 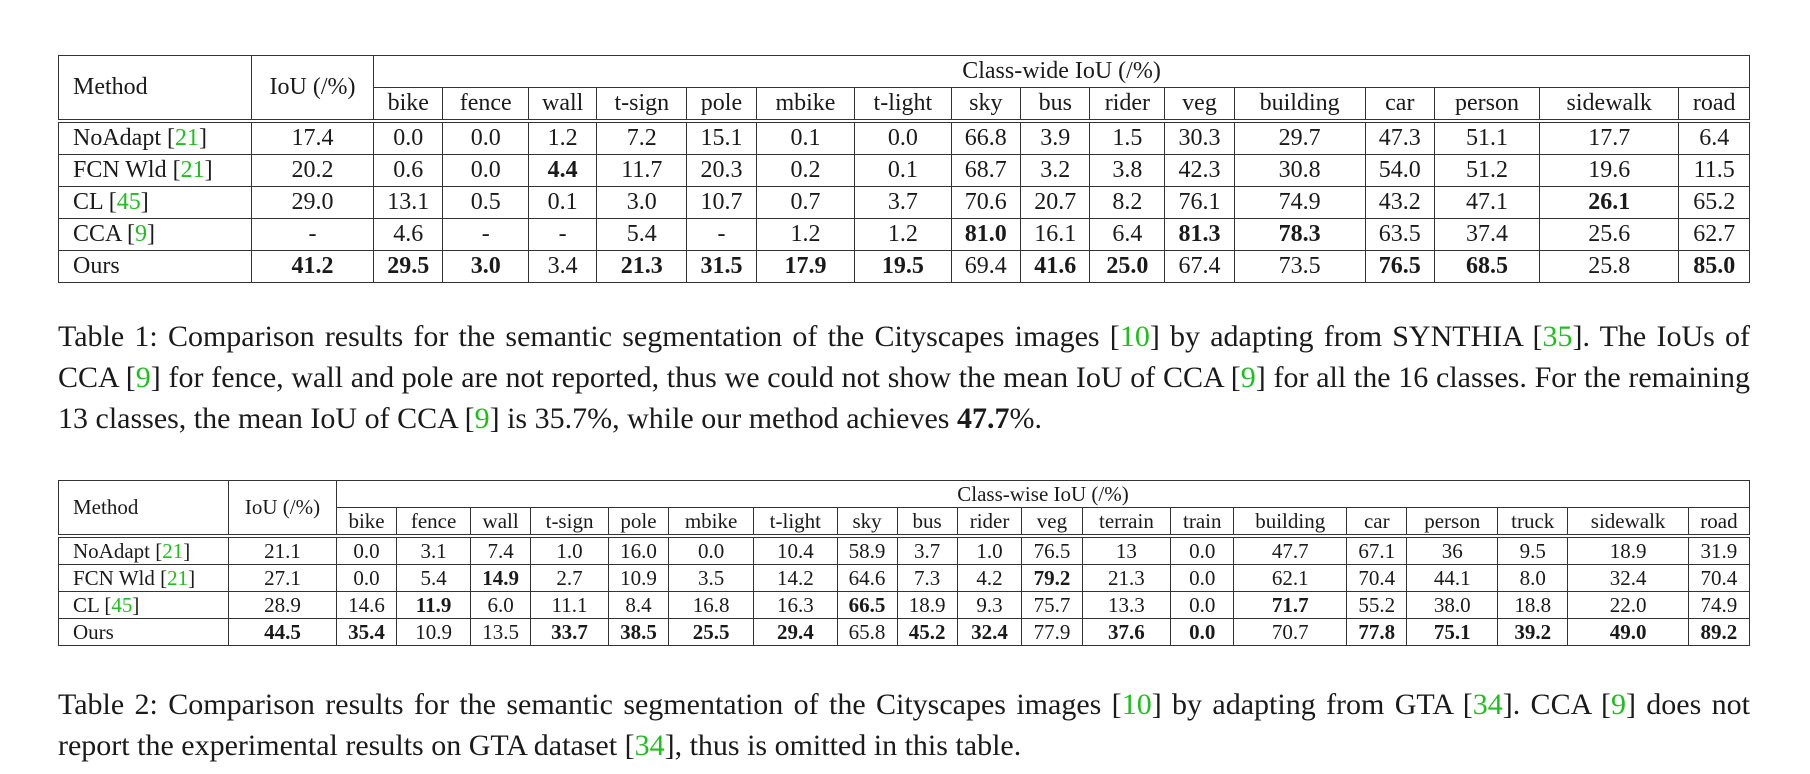 I want to click on class-iou-cell: 41.6, so click(x=1055, y=266).